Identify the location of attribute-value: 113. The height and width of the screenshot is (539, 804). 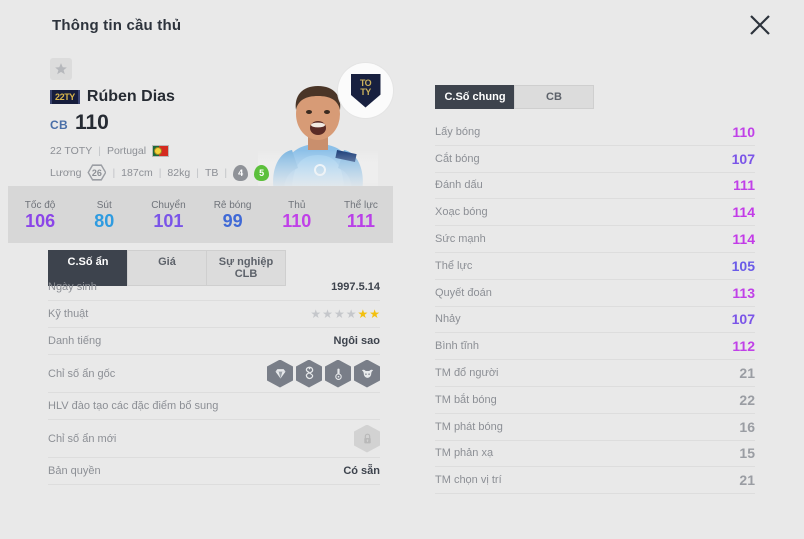
(743, 292).